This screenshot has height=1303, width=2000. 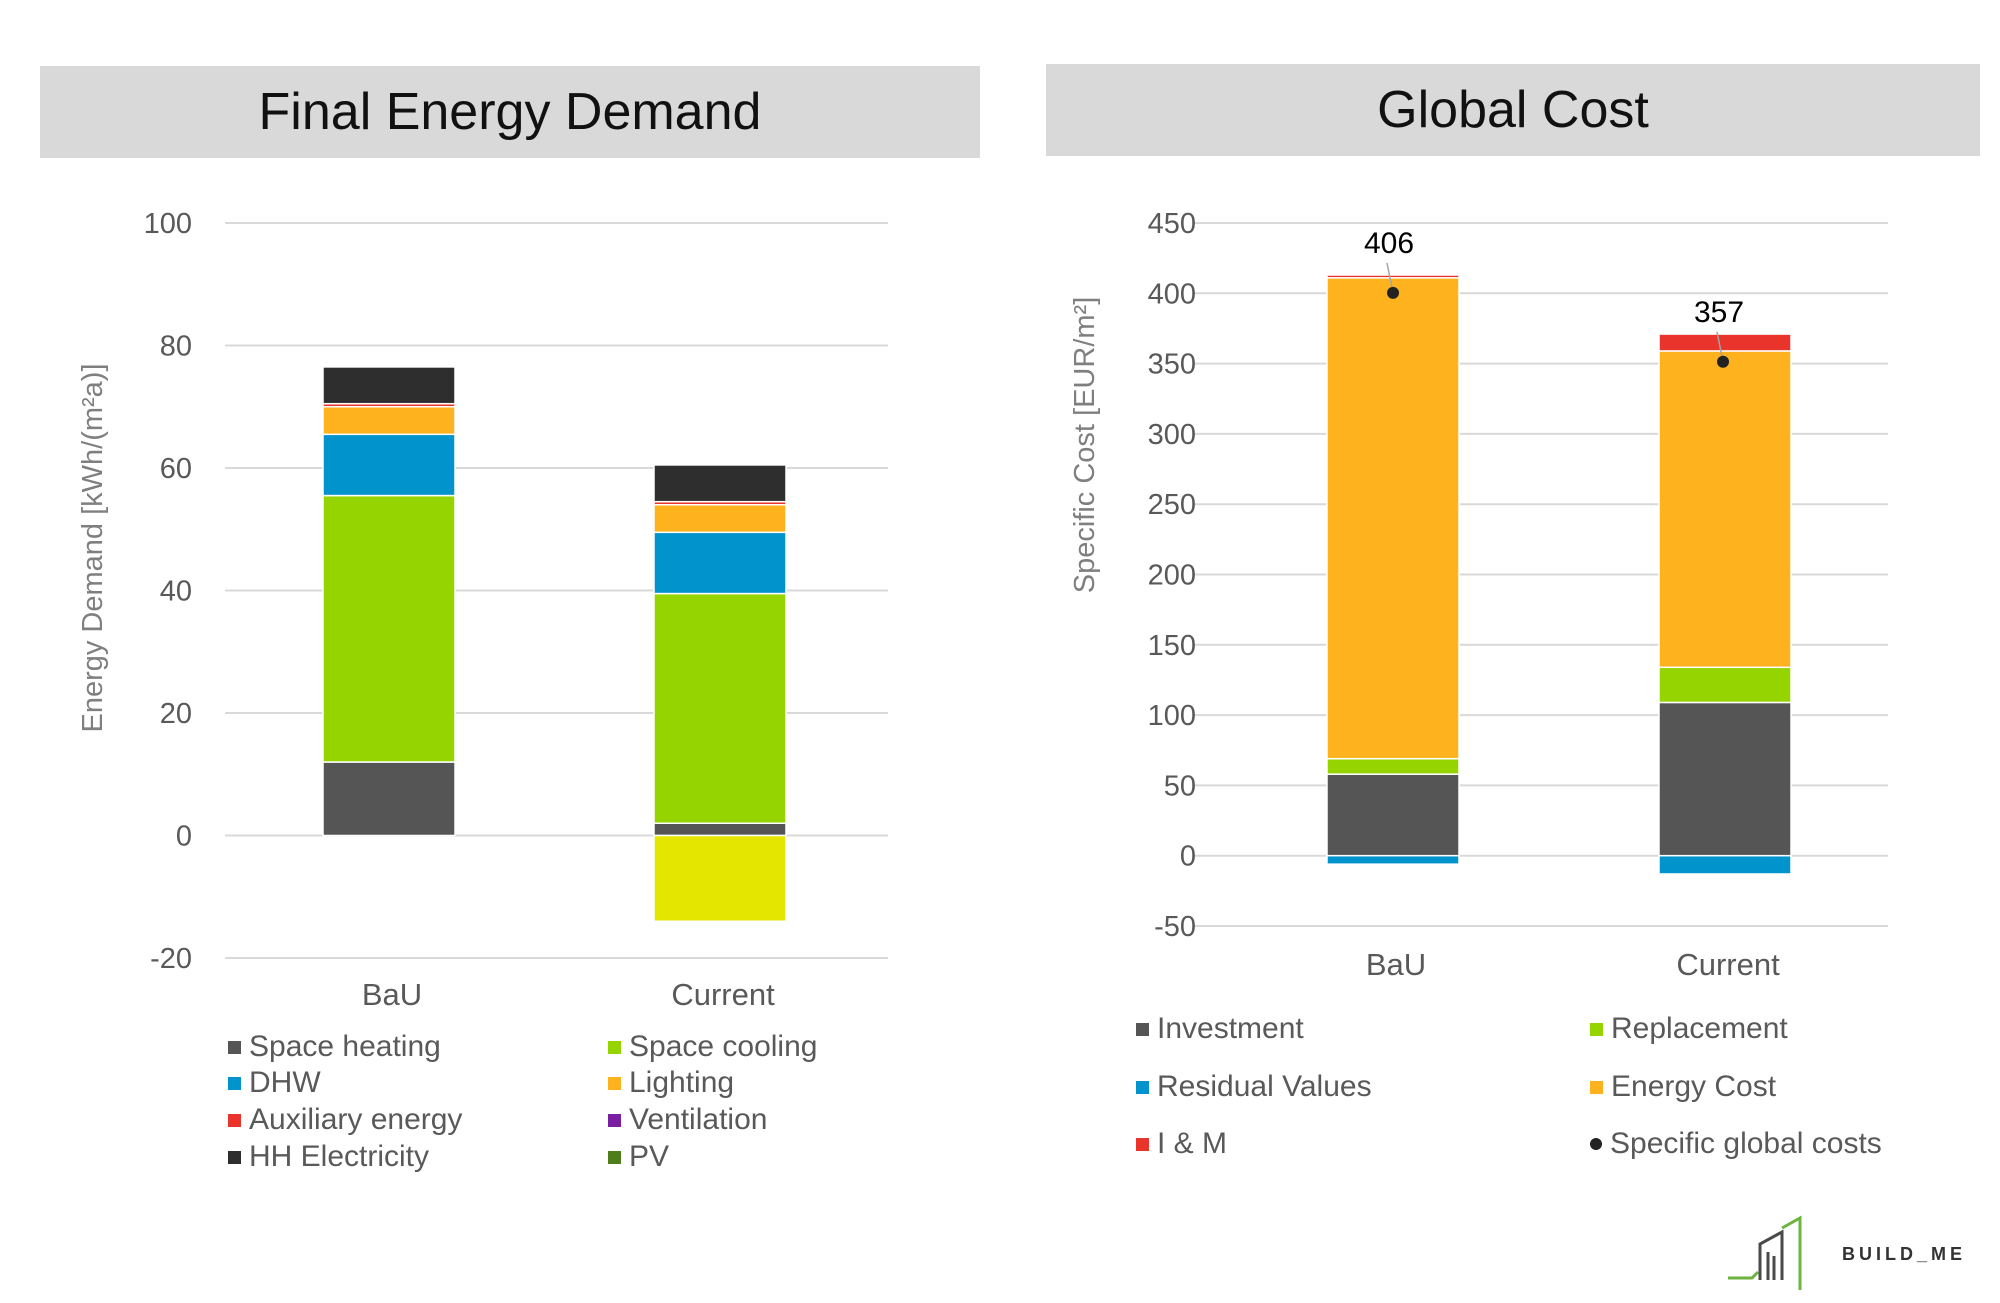 I want to click on final-energy-demand-title: Final Energy Demand, so click(x=510, y=112).